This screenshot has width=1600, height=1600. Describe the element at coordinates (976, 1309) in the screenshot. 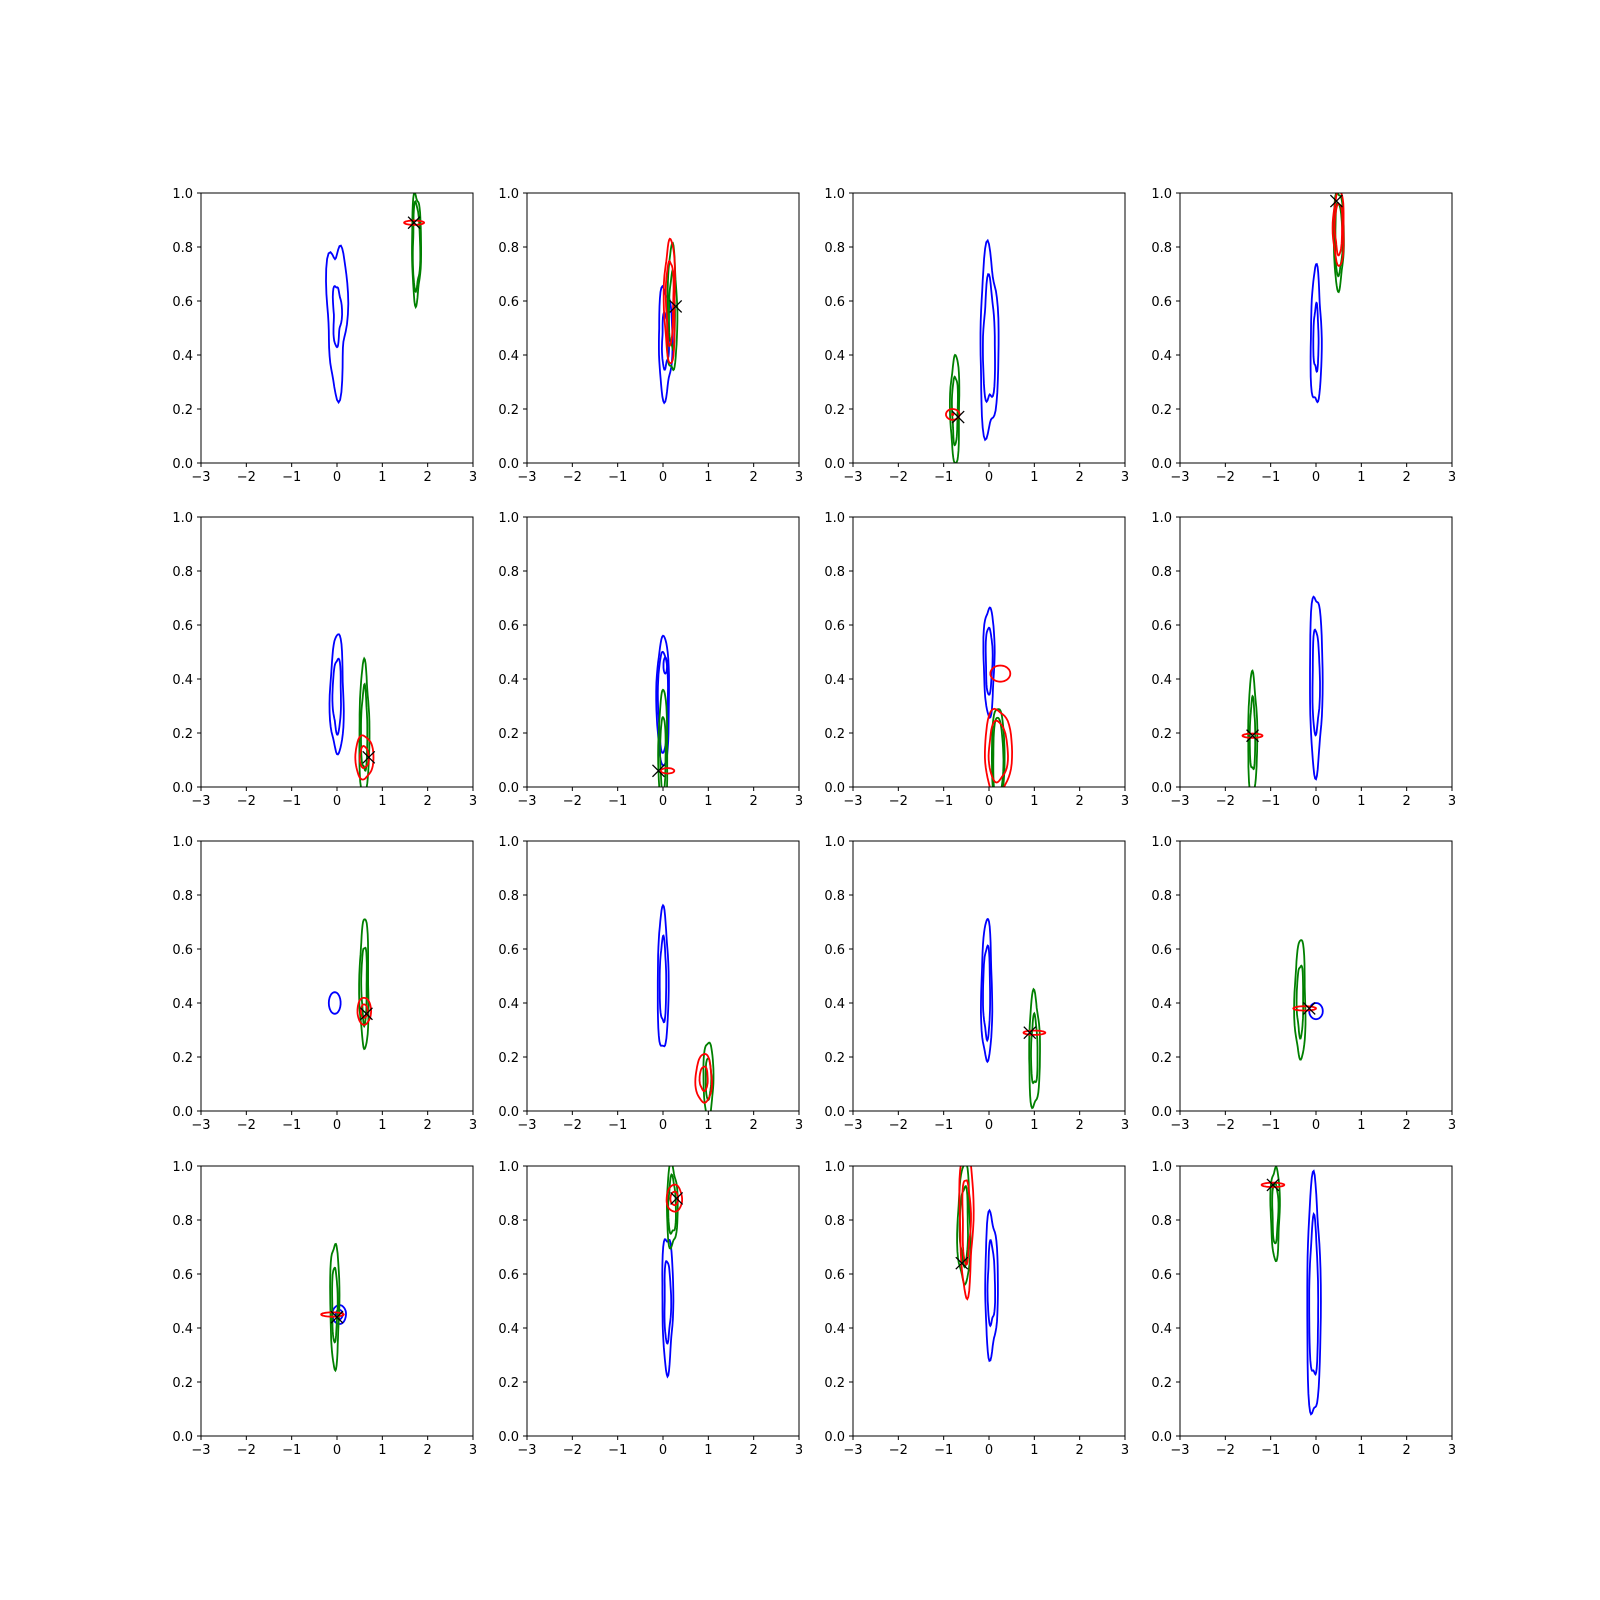

I see `subplot-15: −3 −2 −1 0 1 2 3 0.0 0.2 0.4 0.6 0.8 1.0` at that location.